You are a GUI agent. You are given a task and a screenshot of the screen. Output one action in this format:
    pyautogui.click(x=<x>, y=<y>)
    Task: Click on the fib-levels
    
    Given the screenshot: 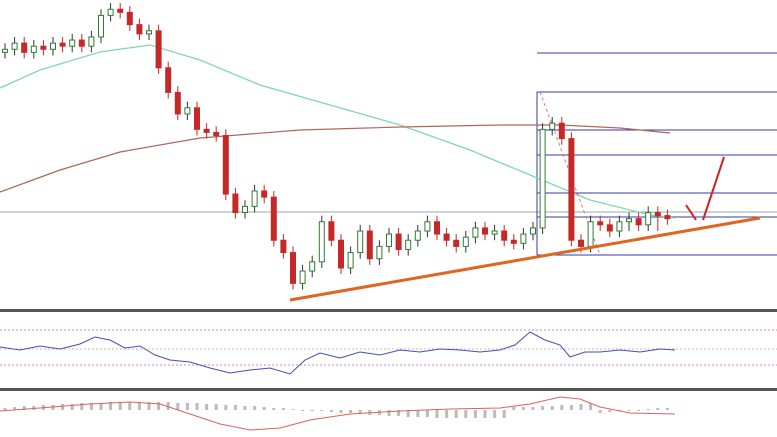 What is the action you would take?
    pyautogui.click(x=656, y=154)
    